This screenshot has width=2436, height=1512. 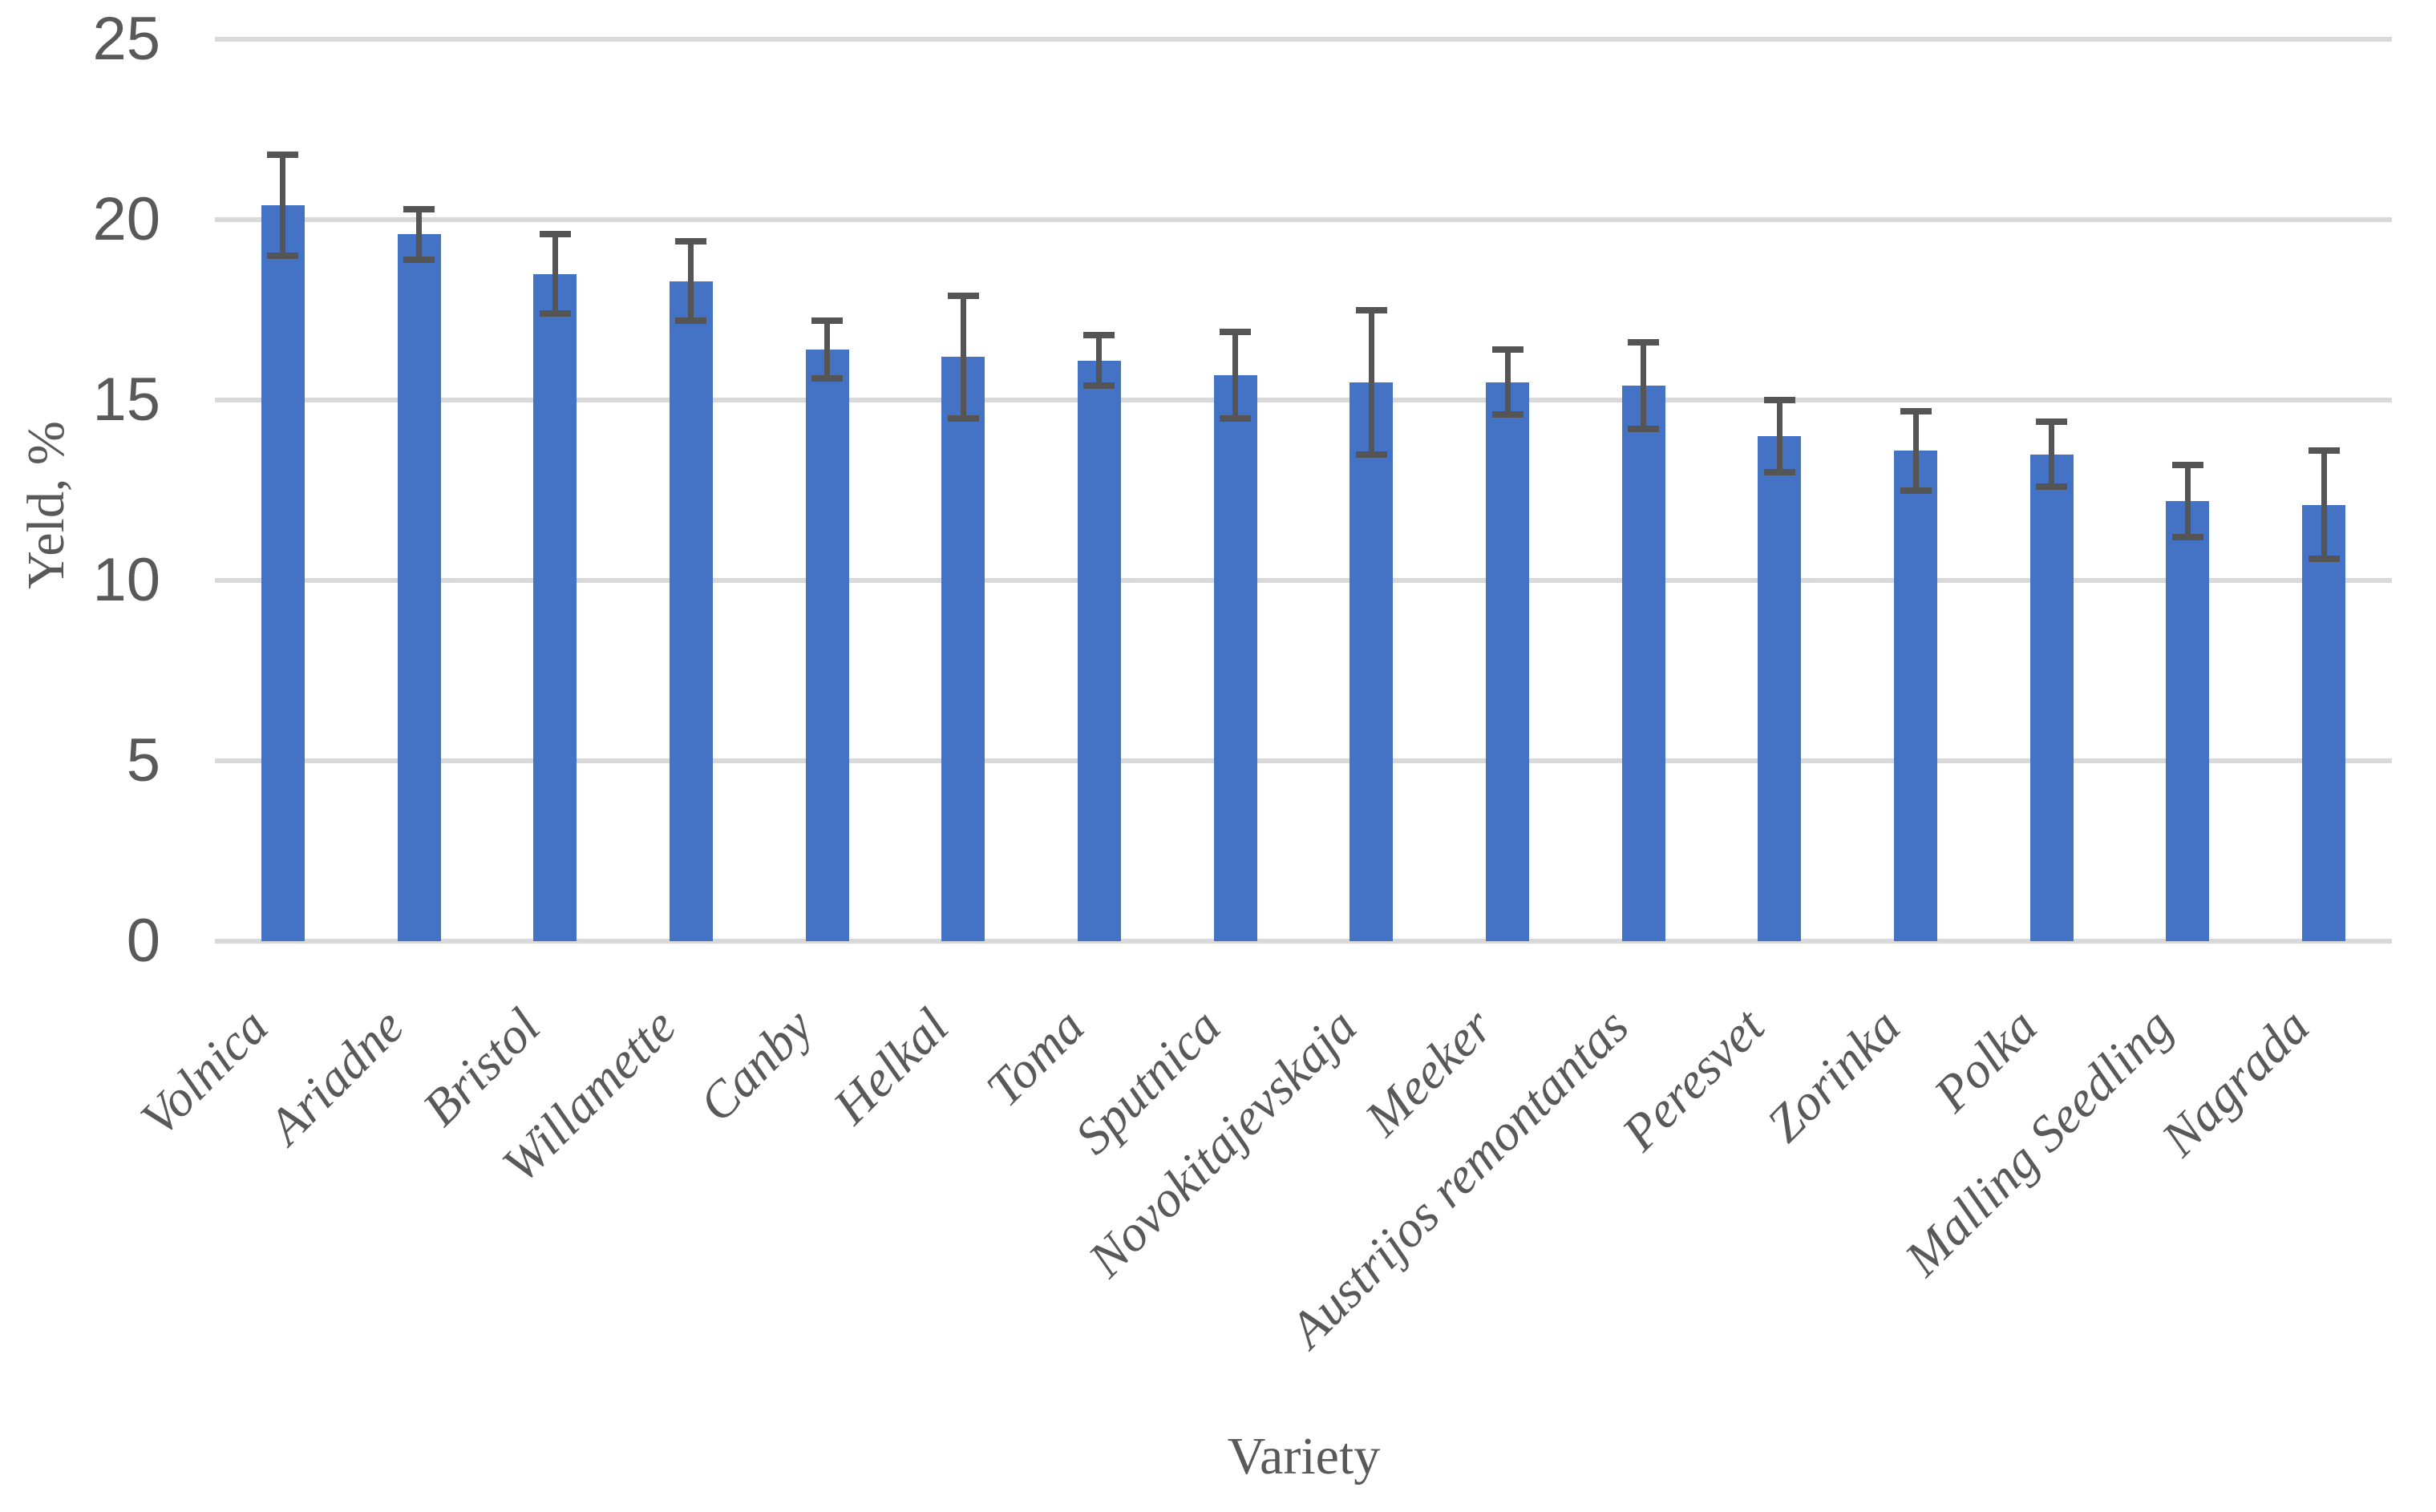 What do you see at coordinates (555, 273) in the screenshot?
I see `error-bar-line-bristol` at bounding box center [555, 273].